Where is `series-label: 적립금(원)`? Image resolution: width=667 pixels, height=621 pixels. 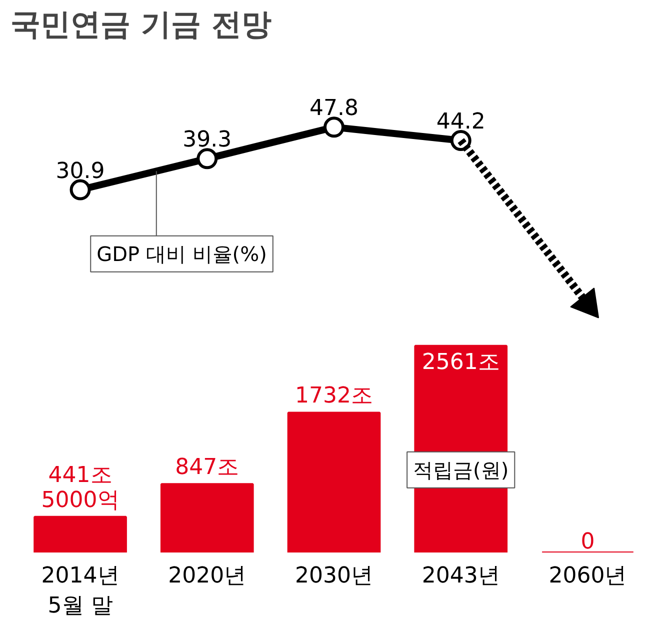 series-label: 적립금(원) is located at coordinates (461, 470).